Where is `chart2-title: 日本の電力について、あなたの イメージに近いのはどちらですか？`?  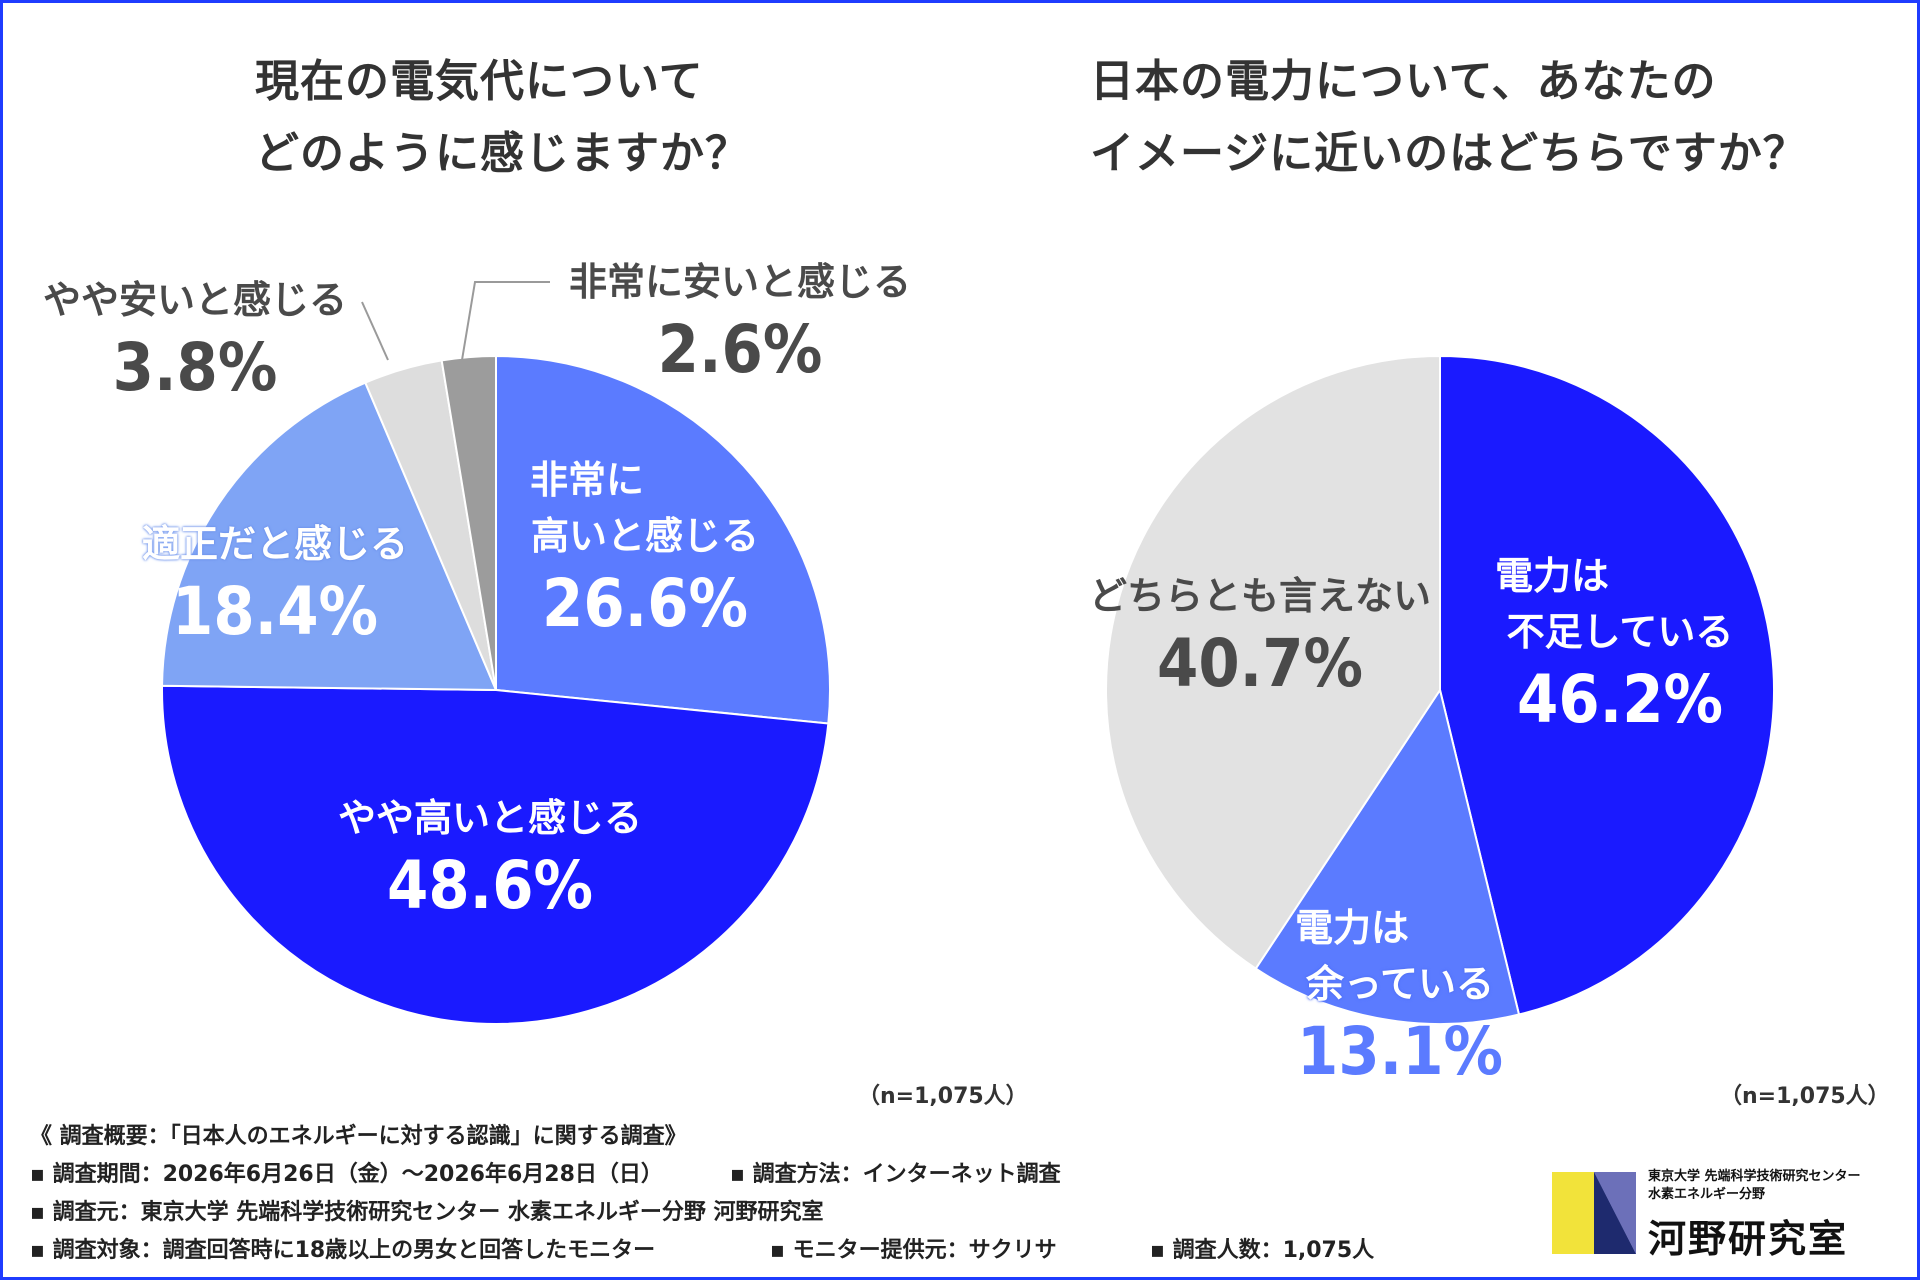 chart2-title: 日本の電力について、あなたの イメージに近いのはどちらですか？ is located at coordinates (1449, 117).